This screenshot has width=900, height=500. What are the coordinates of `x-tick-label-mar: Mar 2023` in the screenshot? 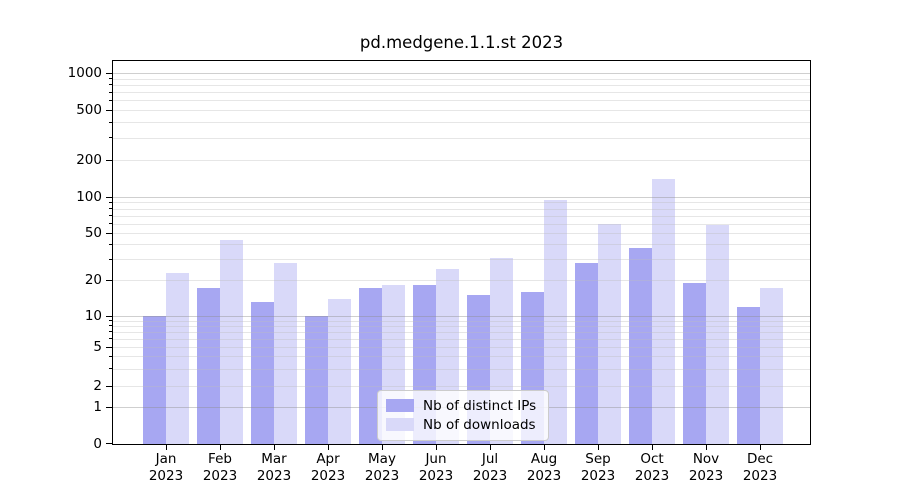 It's located at (274, 467).